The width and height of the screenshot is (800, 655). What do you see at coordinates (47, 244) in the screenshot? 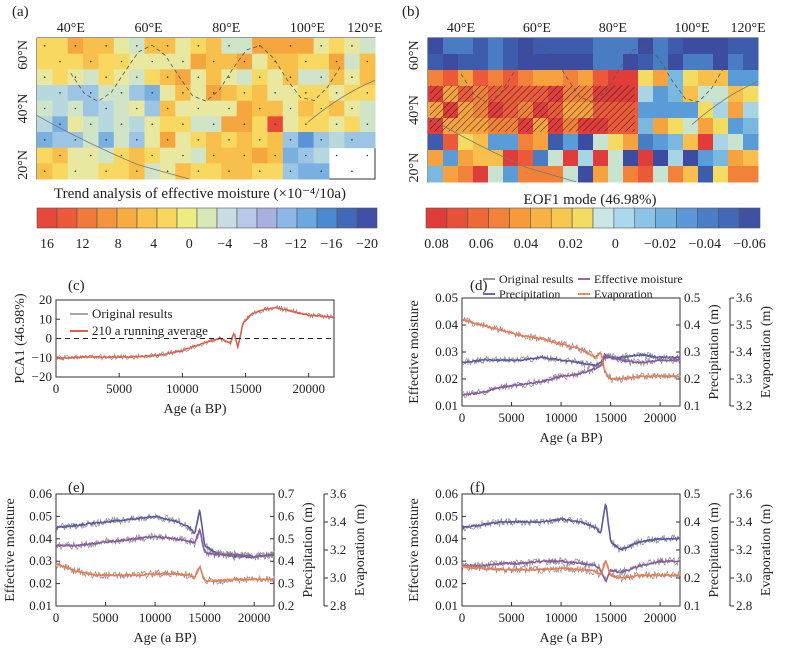
I see `colorbar-tick-label: 16` at bounding box center [47, 244].